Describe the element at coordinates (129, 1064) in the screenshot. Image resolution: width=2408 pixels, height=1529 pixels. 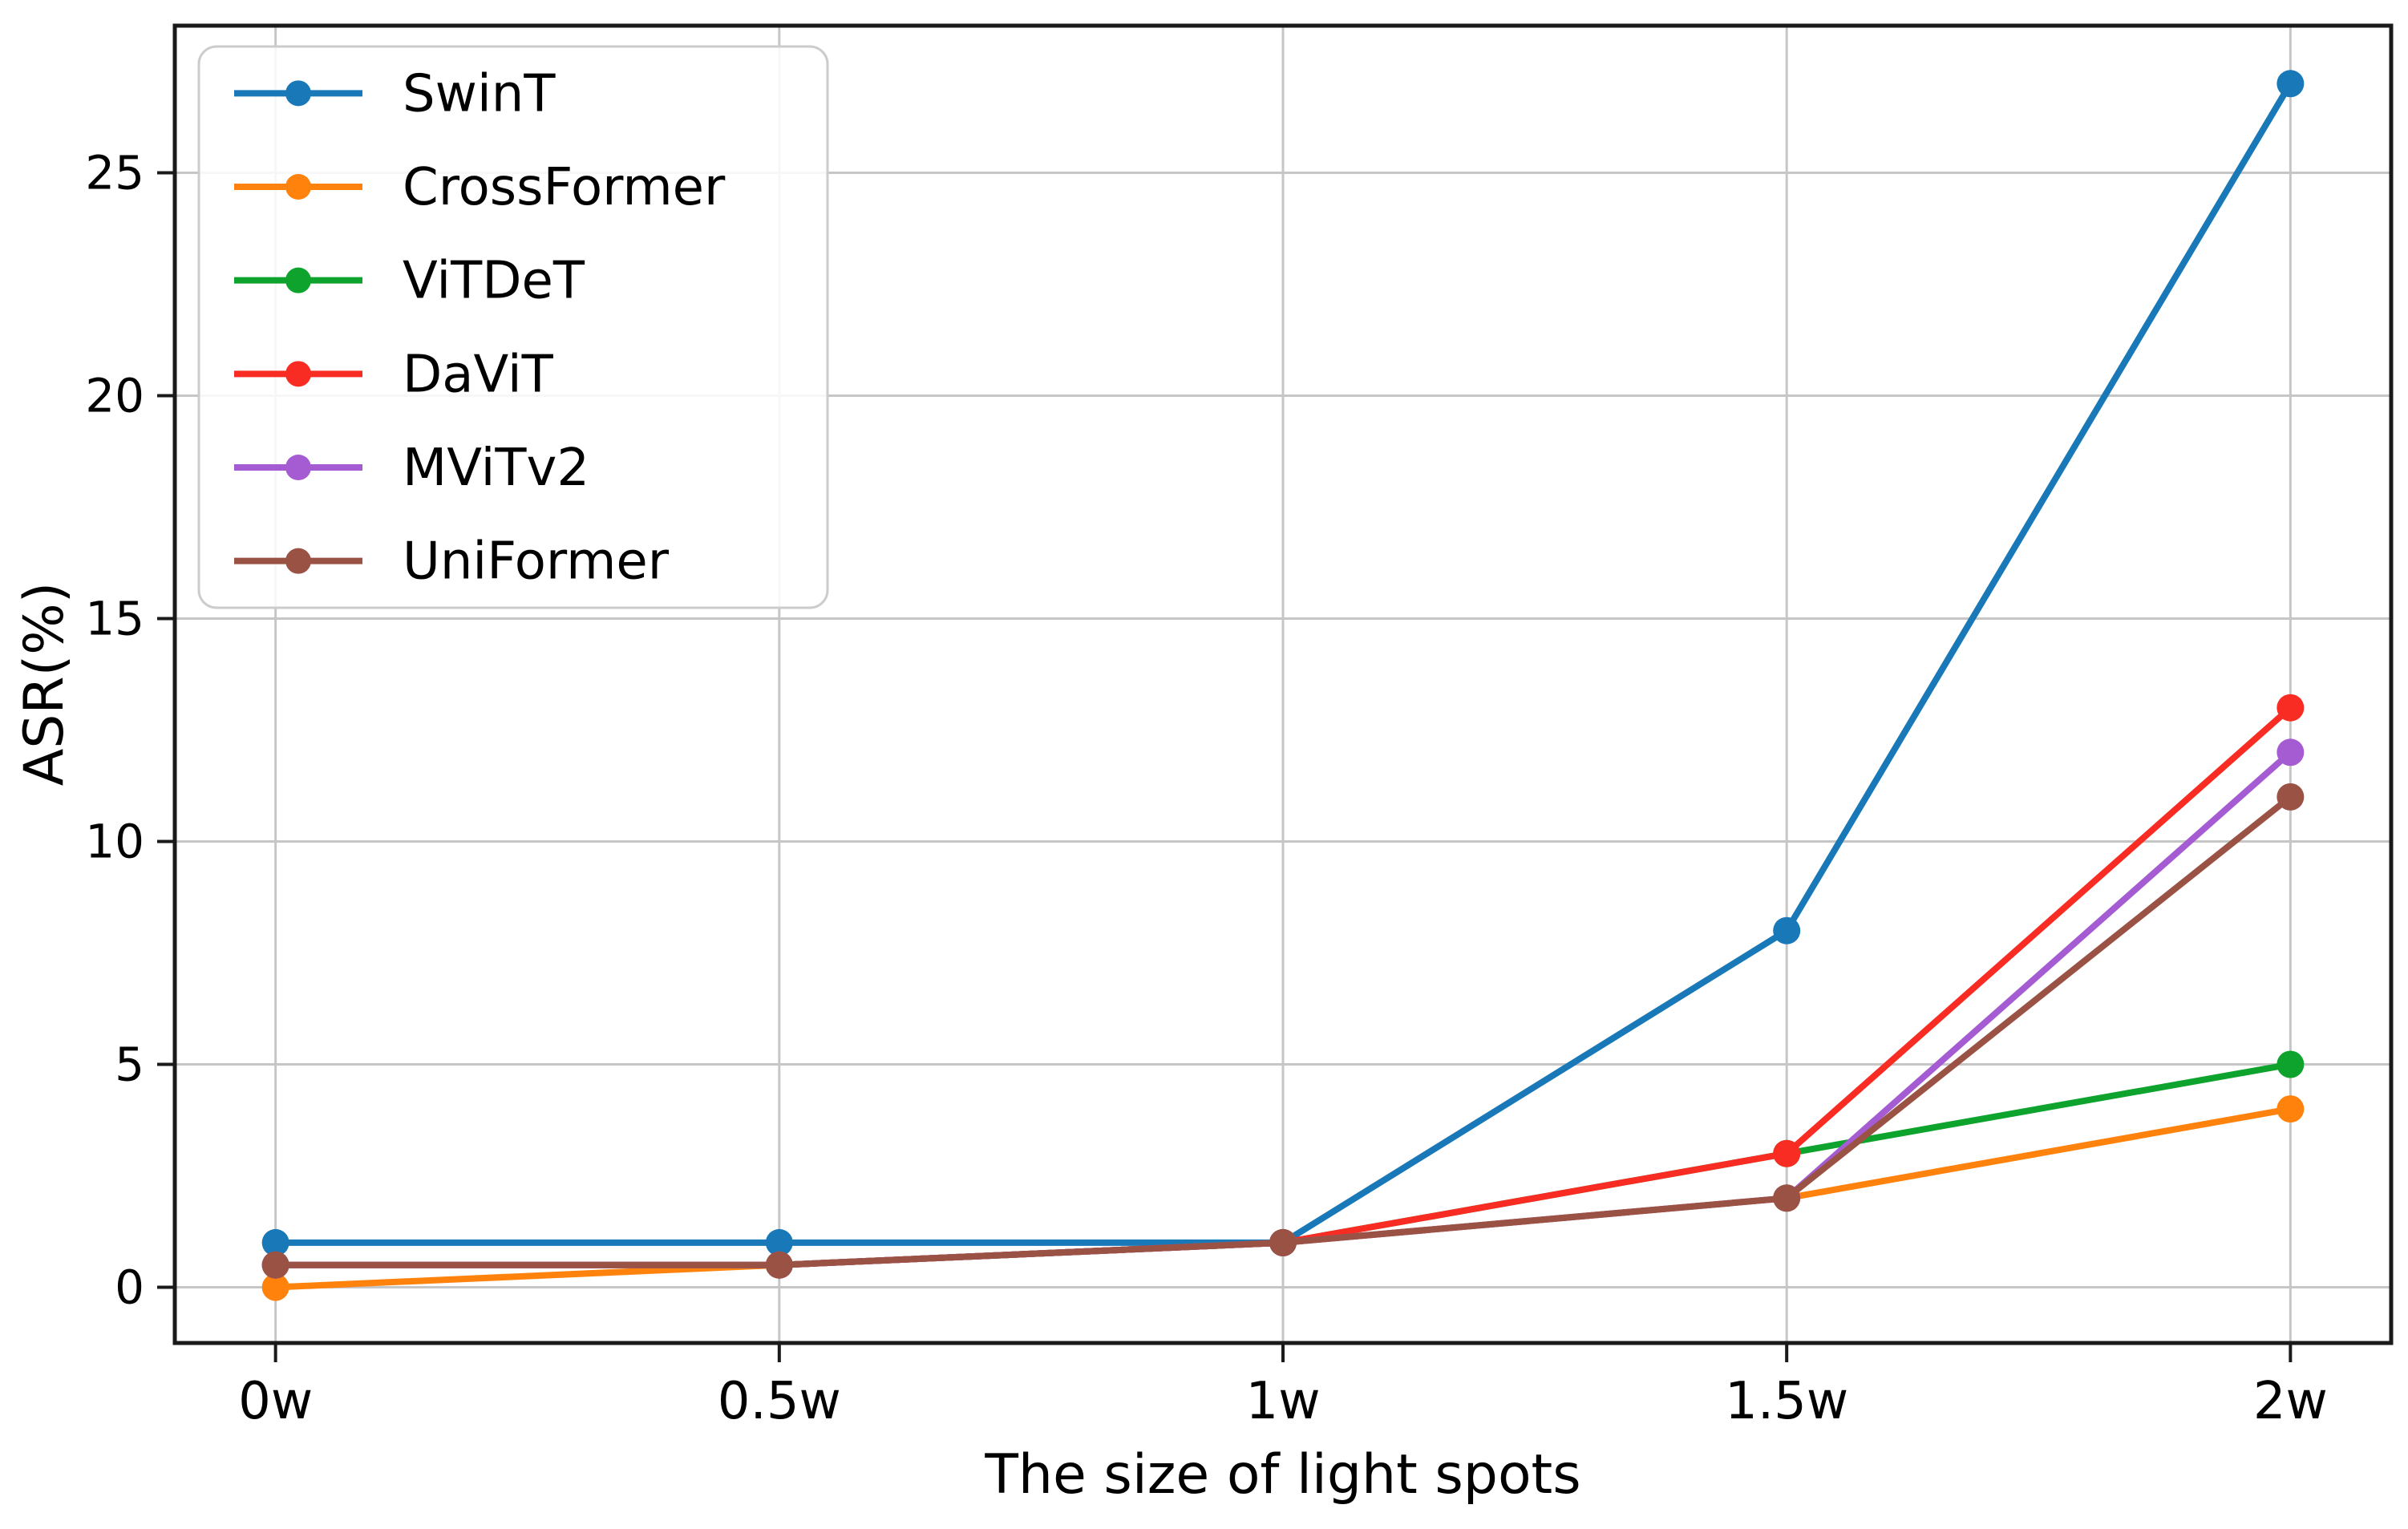
I see `y-tick-label: 5` at that location.